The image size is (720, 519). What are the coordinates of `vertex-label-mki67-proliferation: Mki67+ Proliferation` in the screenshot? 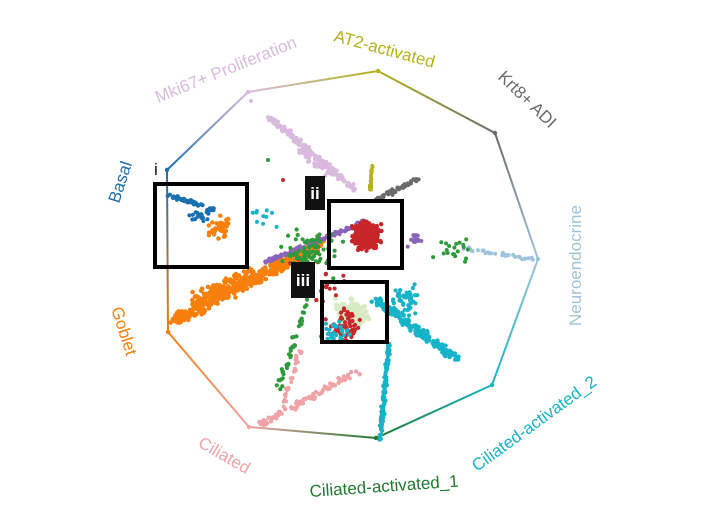 It's located at (225, 70).